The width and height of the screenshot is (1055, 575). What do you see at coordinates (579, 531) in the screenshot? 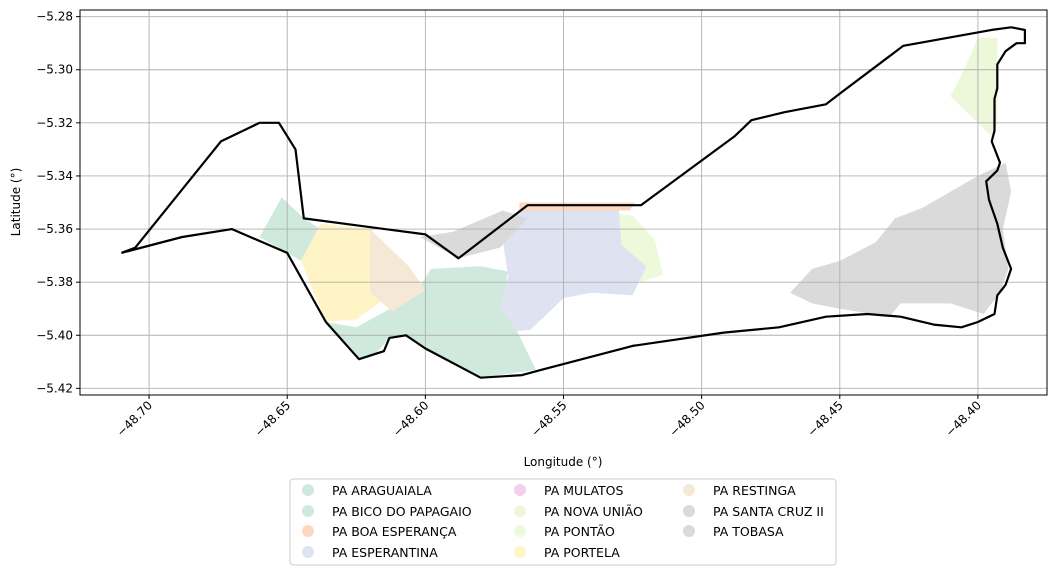
I see `legend-label: PA PONTÃO` at bounding box center [579, 531].